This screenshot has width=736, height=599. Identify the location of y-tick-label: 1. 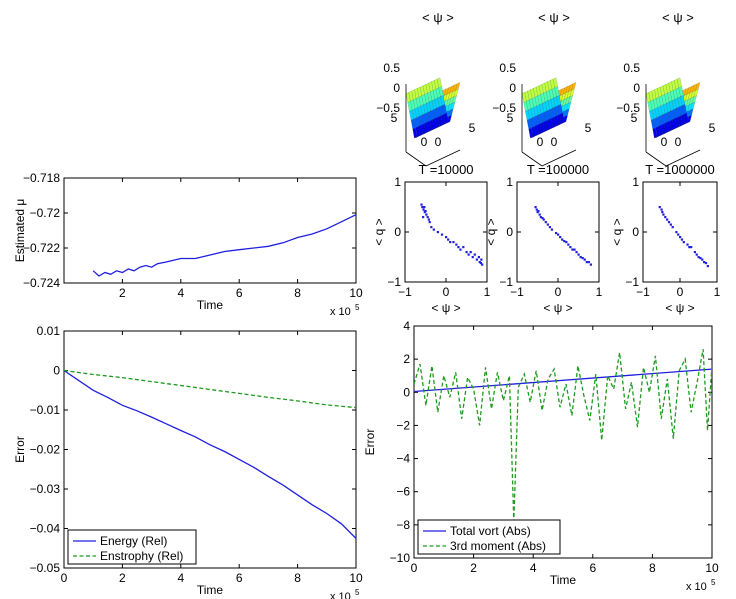
(635, 182).